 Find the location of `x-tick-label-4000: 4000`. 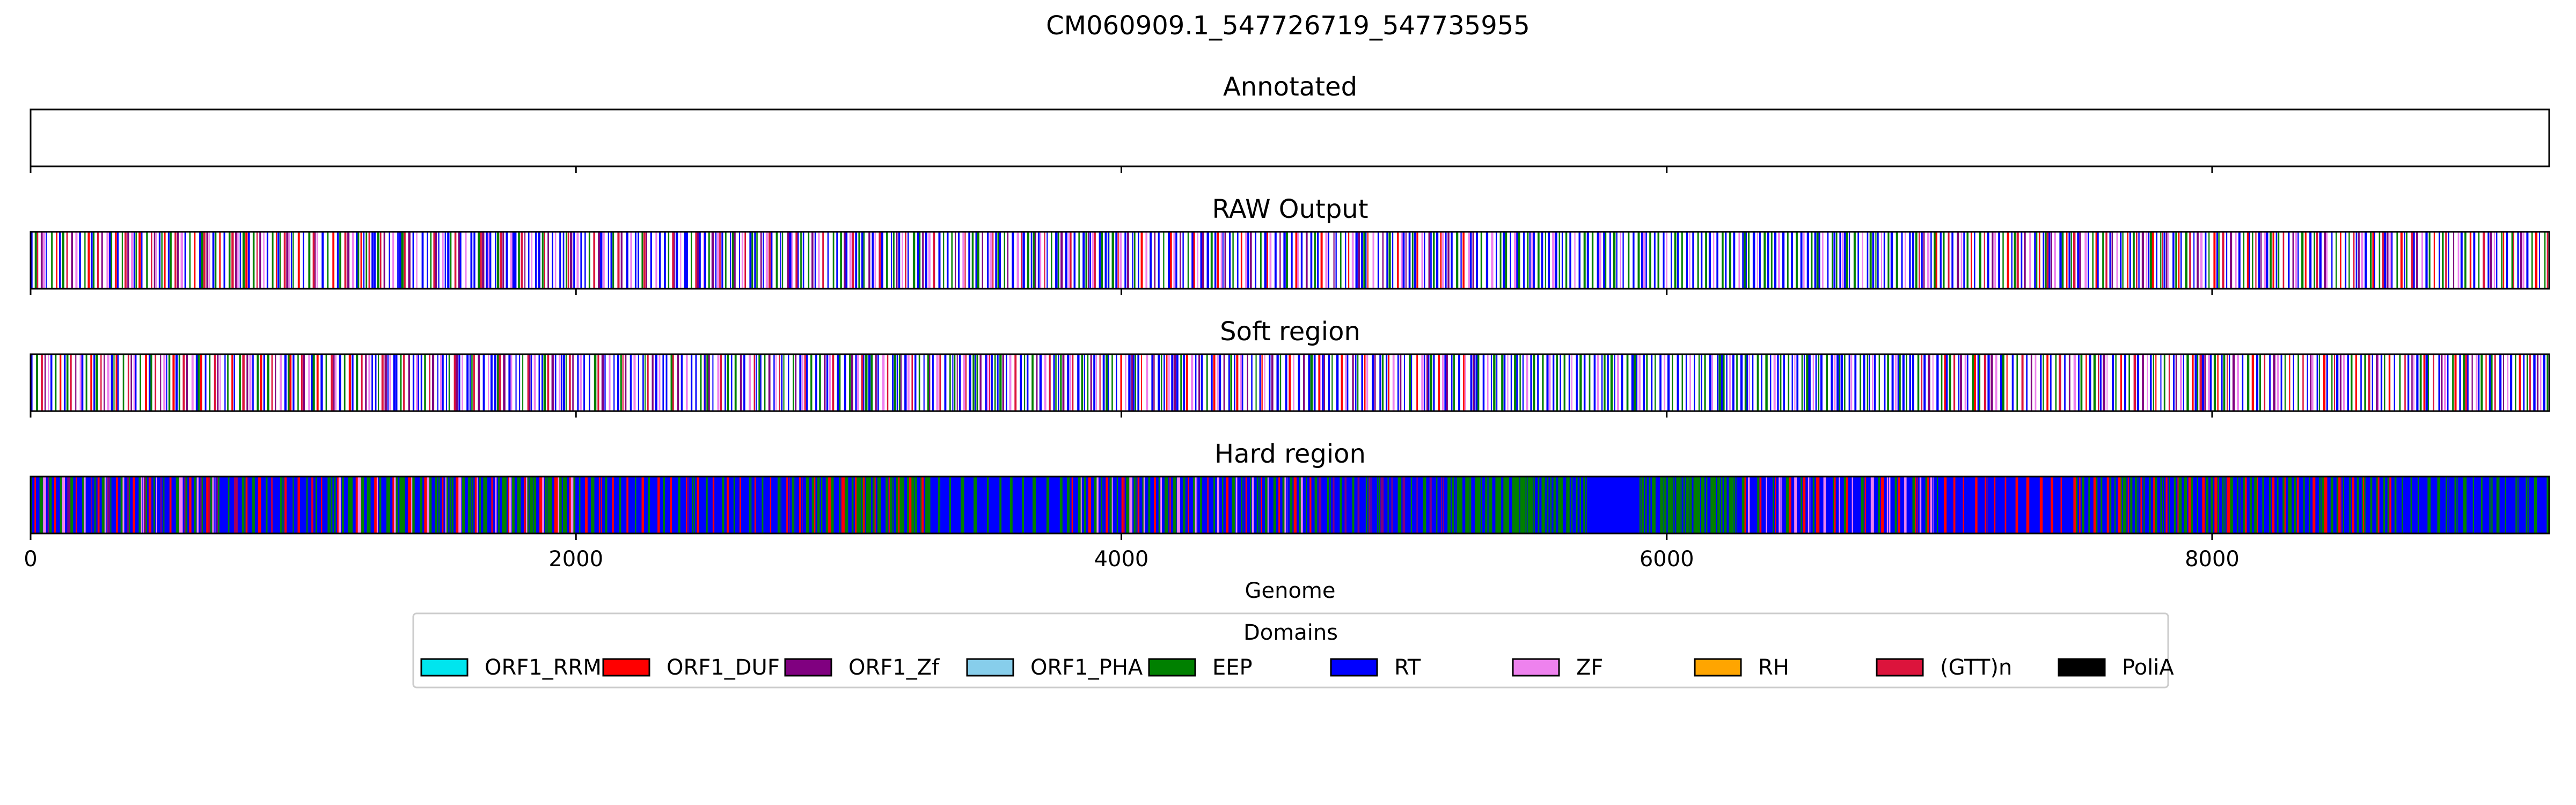

x-tick-label-4000: 4000 is located at coordinates (1121, 559).